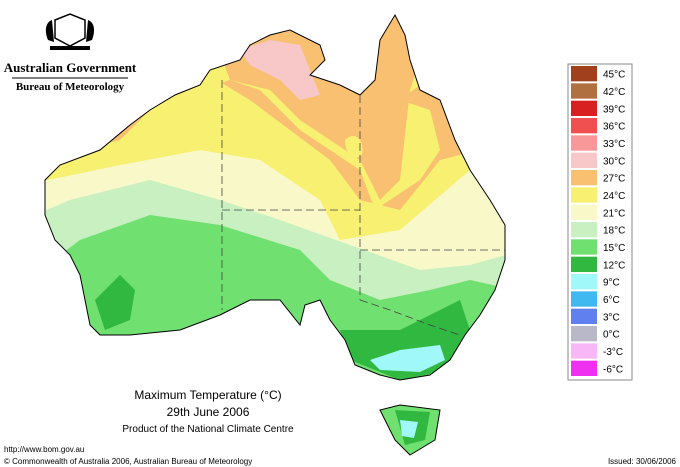  I want to click on legend-label: 18°C, so click(614, 231).